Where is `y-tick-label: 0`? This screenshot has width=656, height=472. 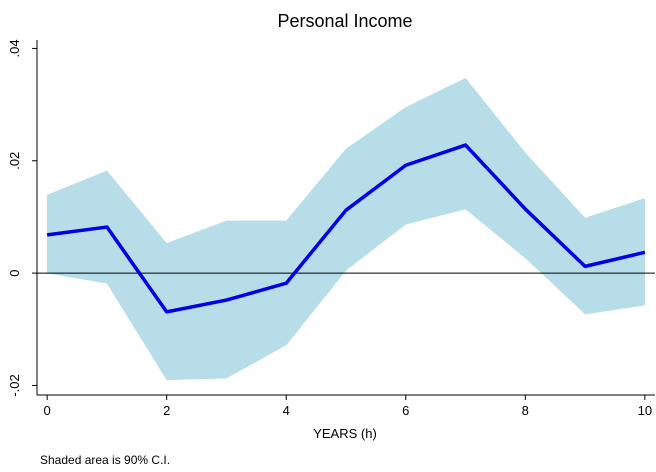
y-tick-label: 0 is located at coordinates (14, 272).